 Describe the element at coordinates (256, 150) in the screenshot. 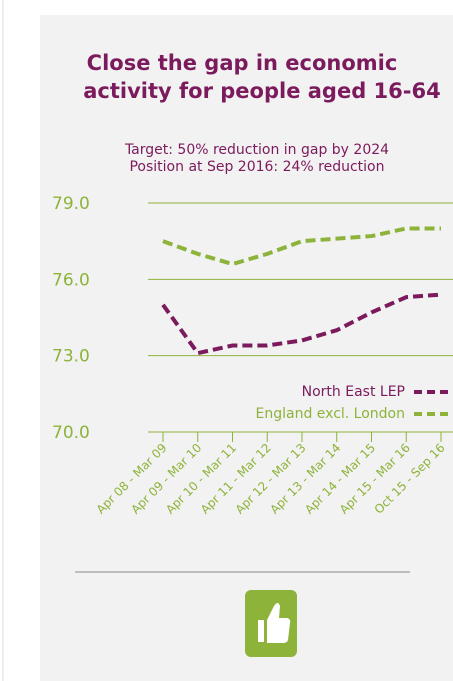

I see `subtitle: Target: 50% reduction in gap by 2024` at that location.